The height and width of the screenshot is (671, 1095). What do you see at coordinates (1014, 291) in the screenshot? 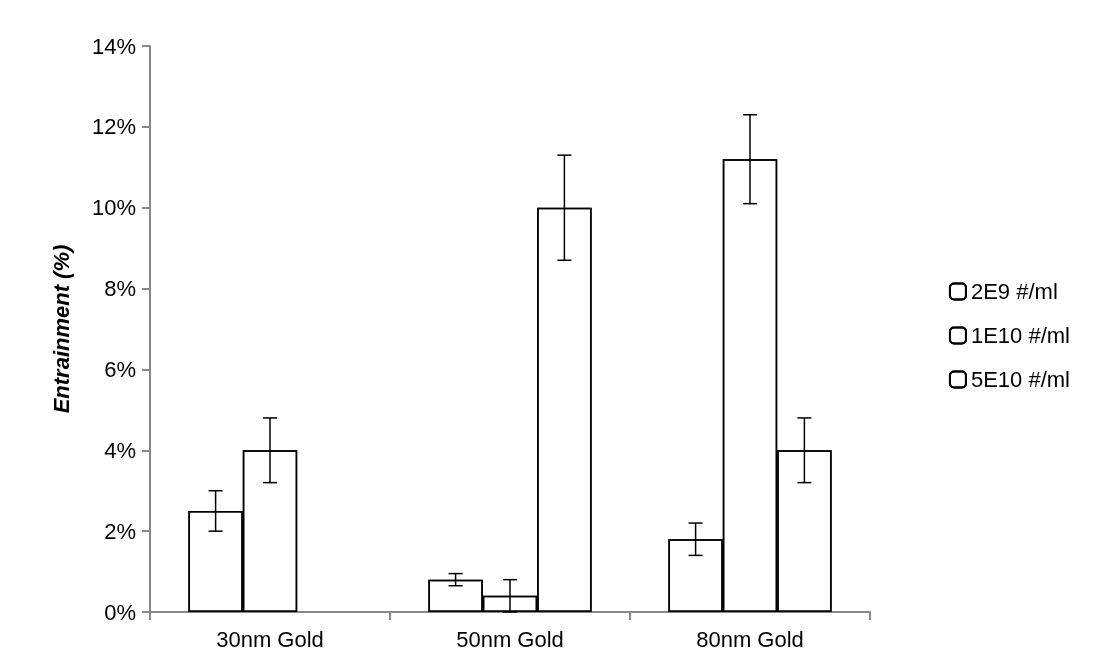
I see `legend-label: 2E9 #/ml` at bounding box center [1014, 291].